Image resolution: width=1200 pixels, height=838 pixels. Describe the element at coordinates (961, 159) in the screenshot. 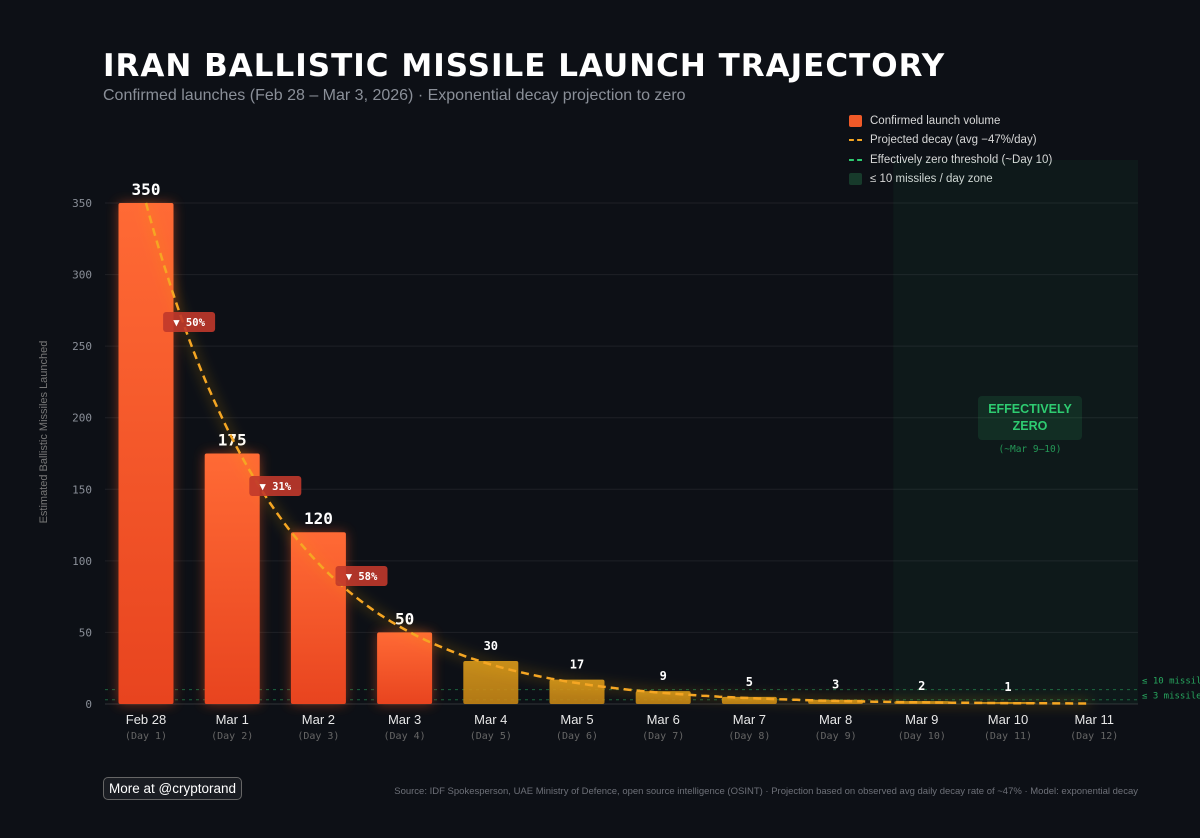

I see `legend-label: Effectively zero threshold (~Day 10)` at that location.